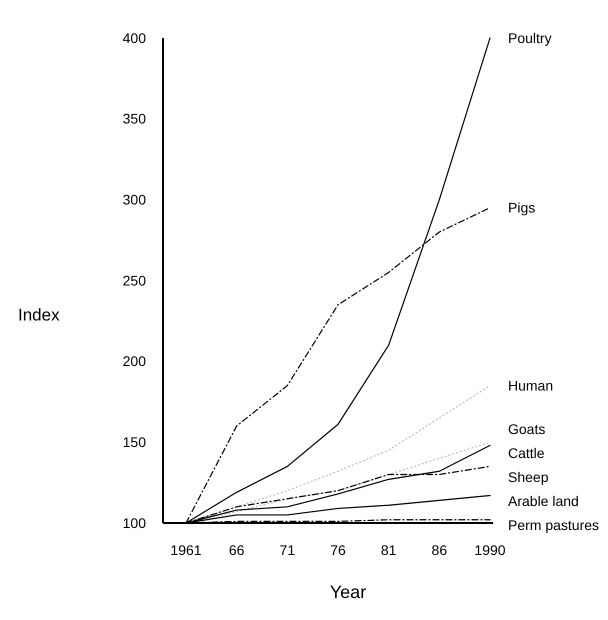 Image resolution: width=608 pixels, height=620 pixels. Describe the element at coordinates (543, 500) in the screenshot. I see `series-label: Arable land` at that location.